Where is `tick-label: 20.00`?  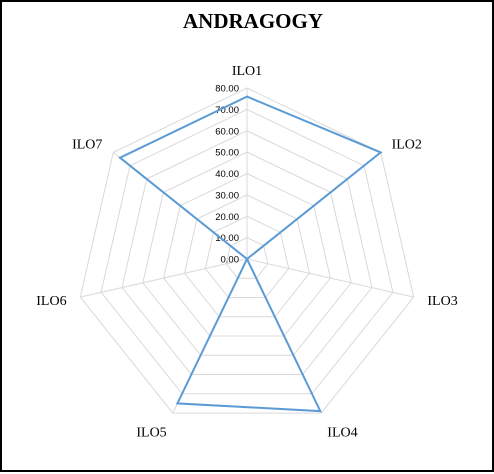
tick-label: 20.00 is located at coordinates (227, 217).